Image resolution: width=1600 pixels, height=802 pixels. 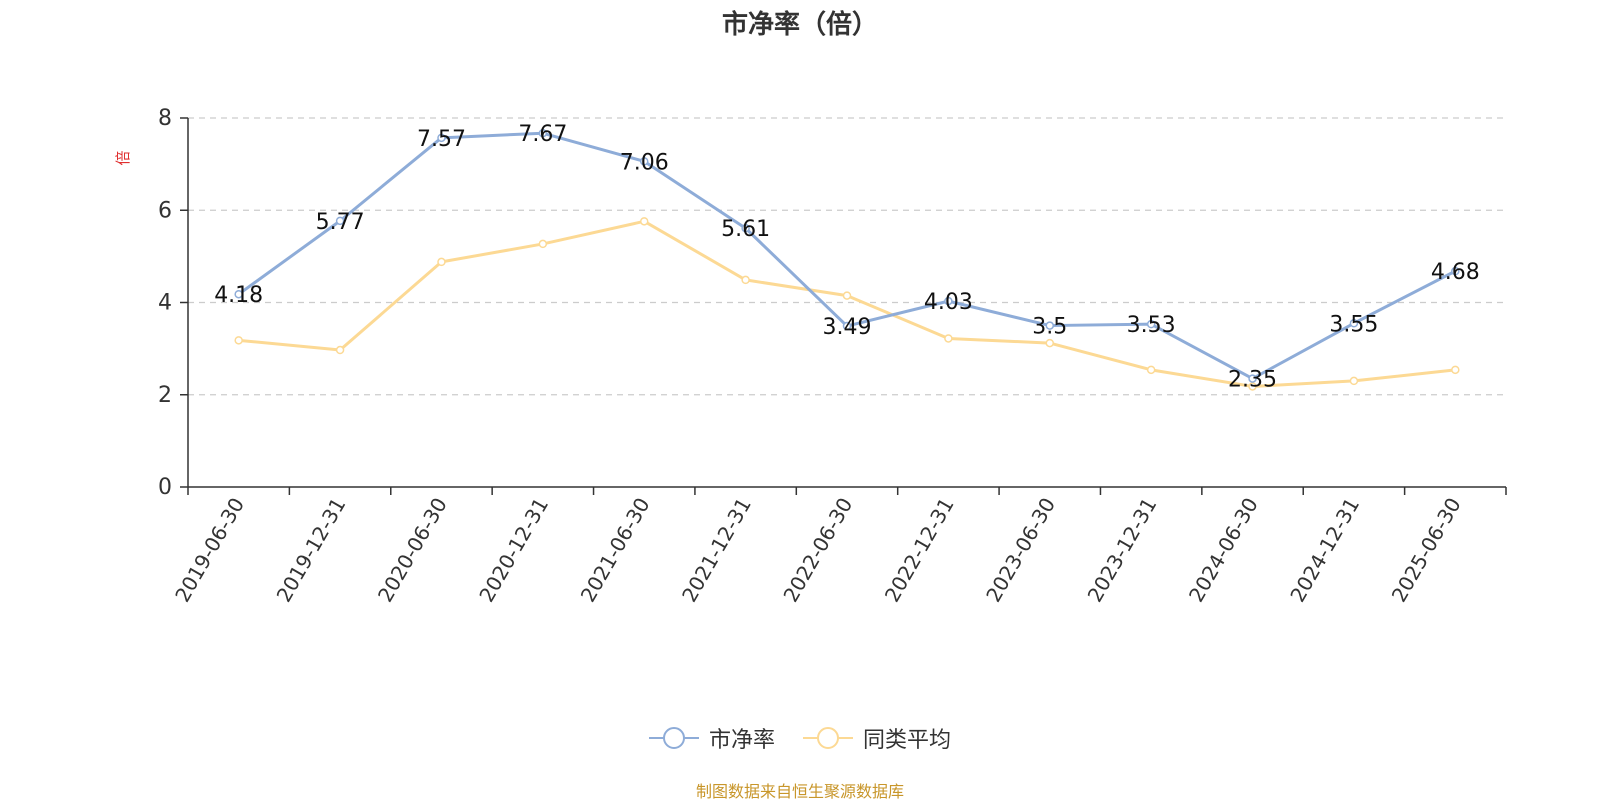 What do you see at coordinates (716, 550) in the screenshot?
I see `x-tick-label: 2021-12-31` at bounding box center [716, 550].